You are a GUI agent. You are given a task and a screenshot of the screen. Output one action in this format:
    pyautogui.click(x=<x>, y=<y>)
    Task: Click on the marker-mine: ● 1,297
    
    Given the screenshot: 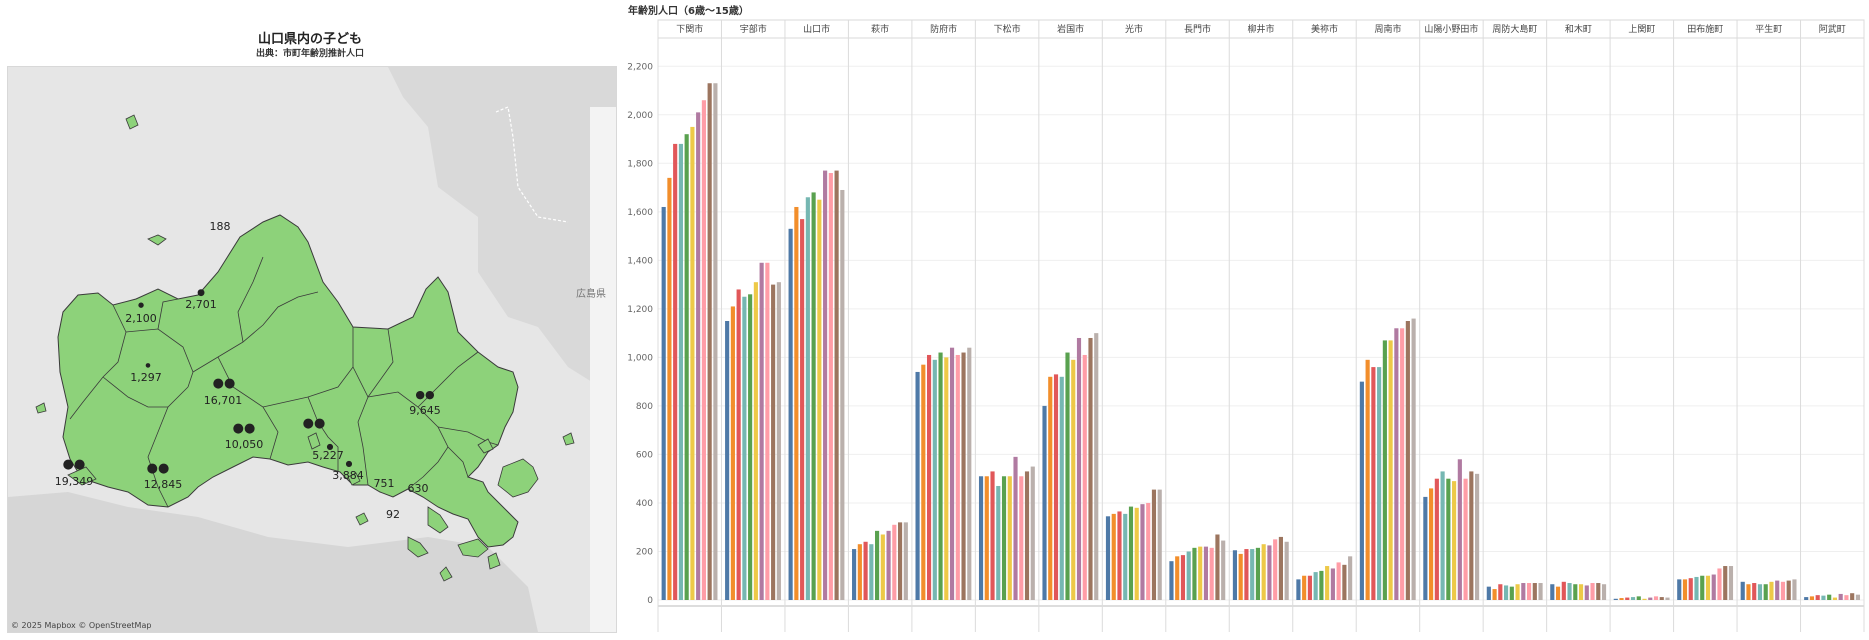 What is the action you would take?
    pyautogui.click(x=146, y=373)
    